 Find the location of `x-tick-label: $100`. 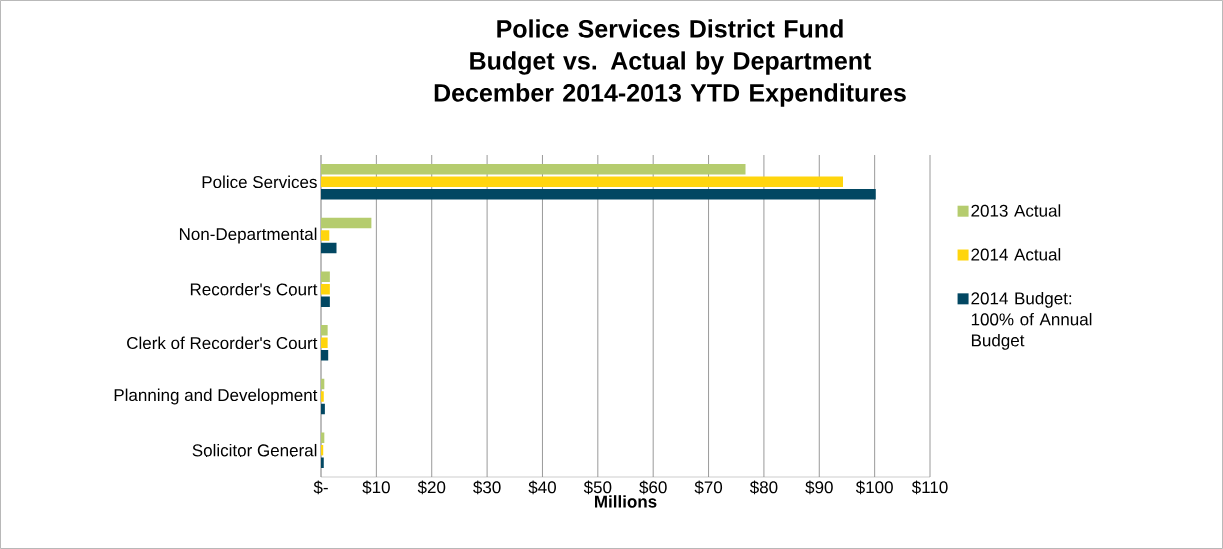

x-tick-label: $100 is located at coordinates (874, 487).